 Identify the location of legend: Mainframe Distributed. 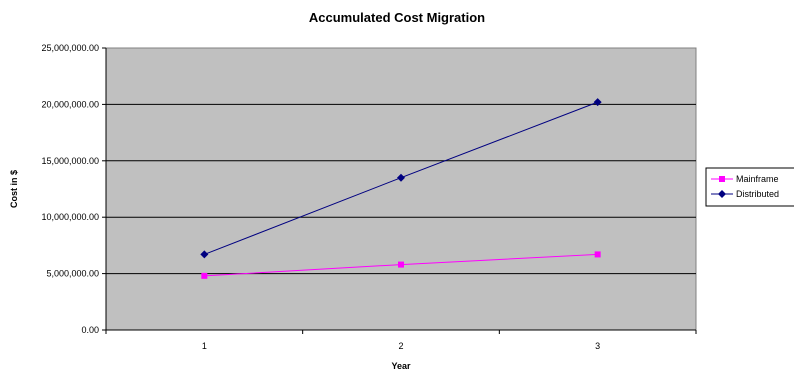
(749, 187).